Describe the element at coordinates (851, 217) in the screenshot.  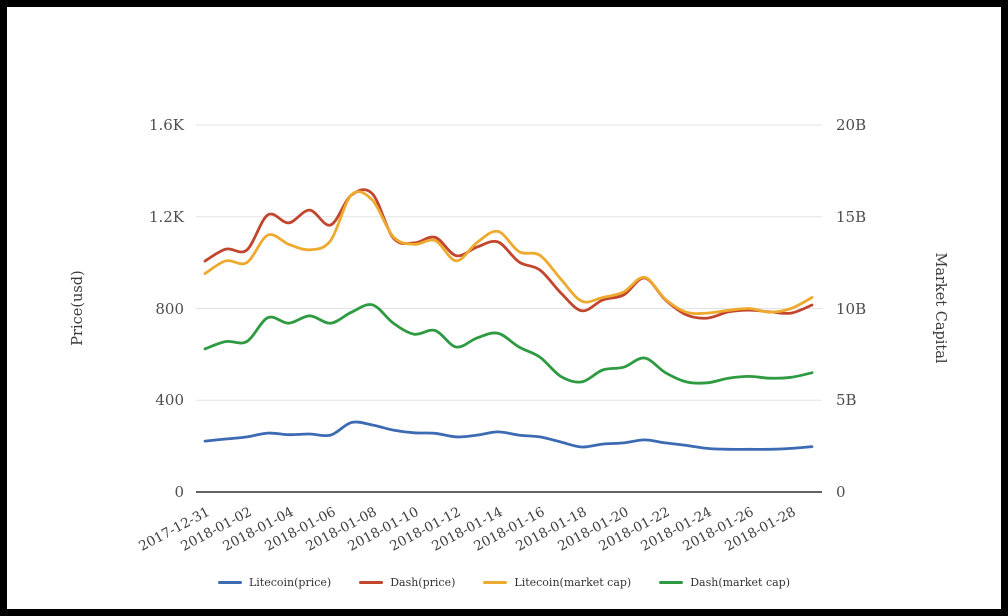
I see `y-right-tick-15b: 15B` at that location.